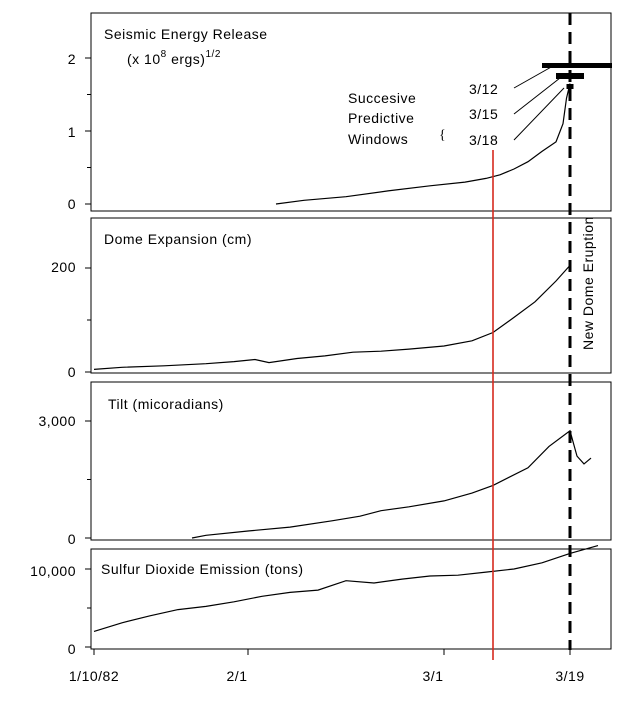 The image size is (644, 711). What do you see at coordinates (433, 676) in the screenshot?
I see `x-tick-label-3: 3/1` at bounding box center [433, 676].